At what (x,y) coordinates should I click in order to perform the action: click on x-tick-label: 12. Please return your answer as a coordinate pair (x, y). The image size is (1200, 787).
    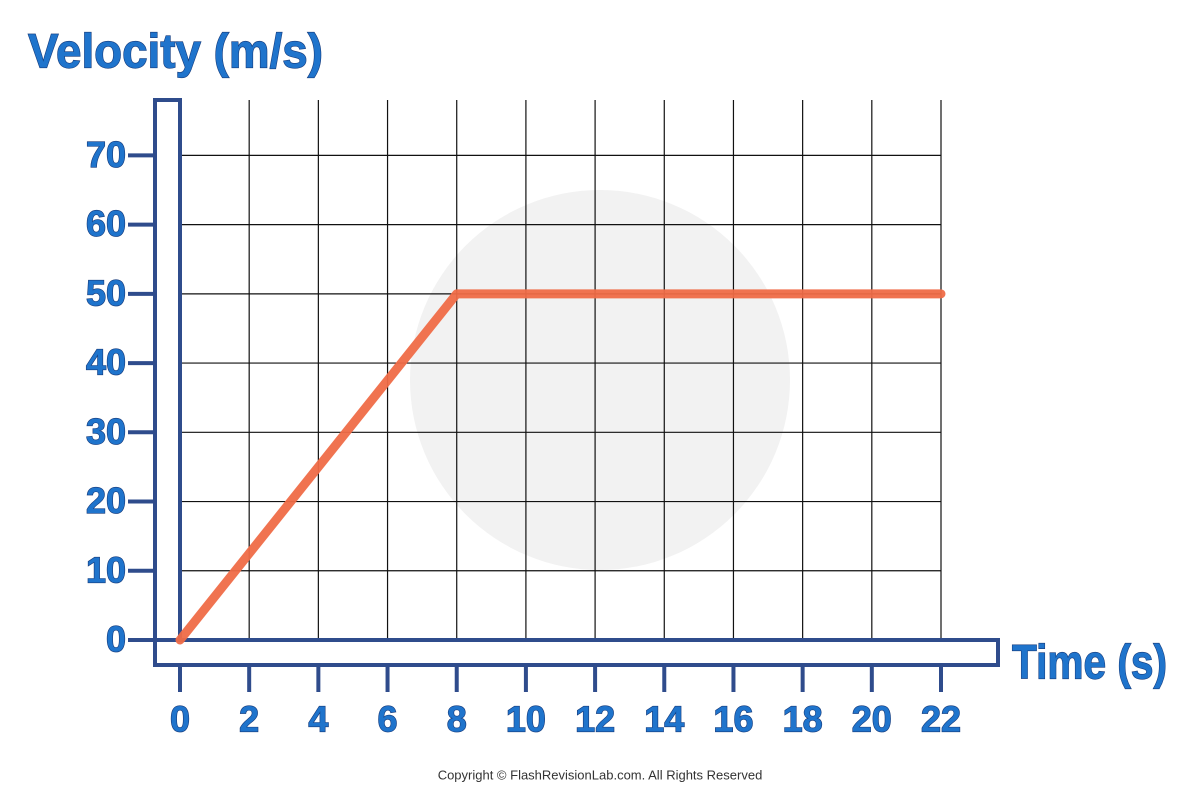
    Looking at the image, I should click on (595, 719).